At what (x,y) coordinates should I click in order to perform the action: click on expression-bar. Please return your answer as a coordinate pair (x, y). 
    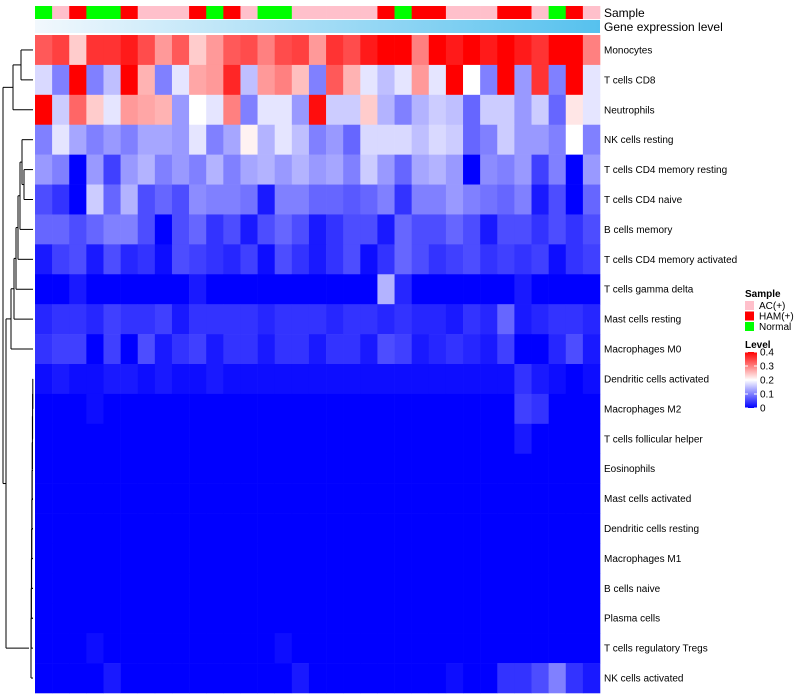
    Looking at the image, I should click on (317, 26).